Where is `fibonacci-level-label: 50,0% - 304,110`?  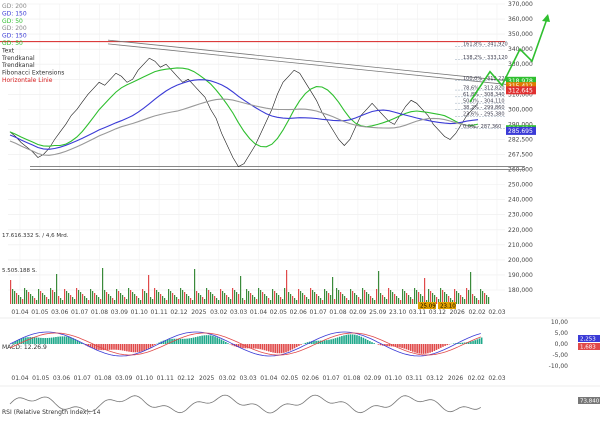 fibonacci-level-label: 50,0% - 304,110 is located at coordinates (484, 102).